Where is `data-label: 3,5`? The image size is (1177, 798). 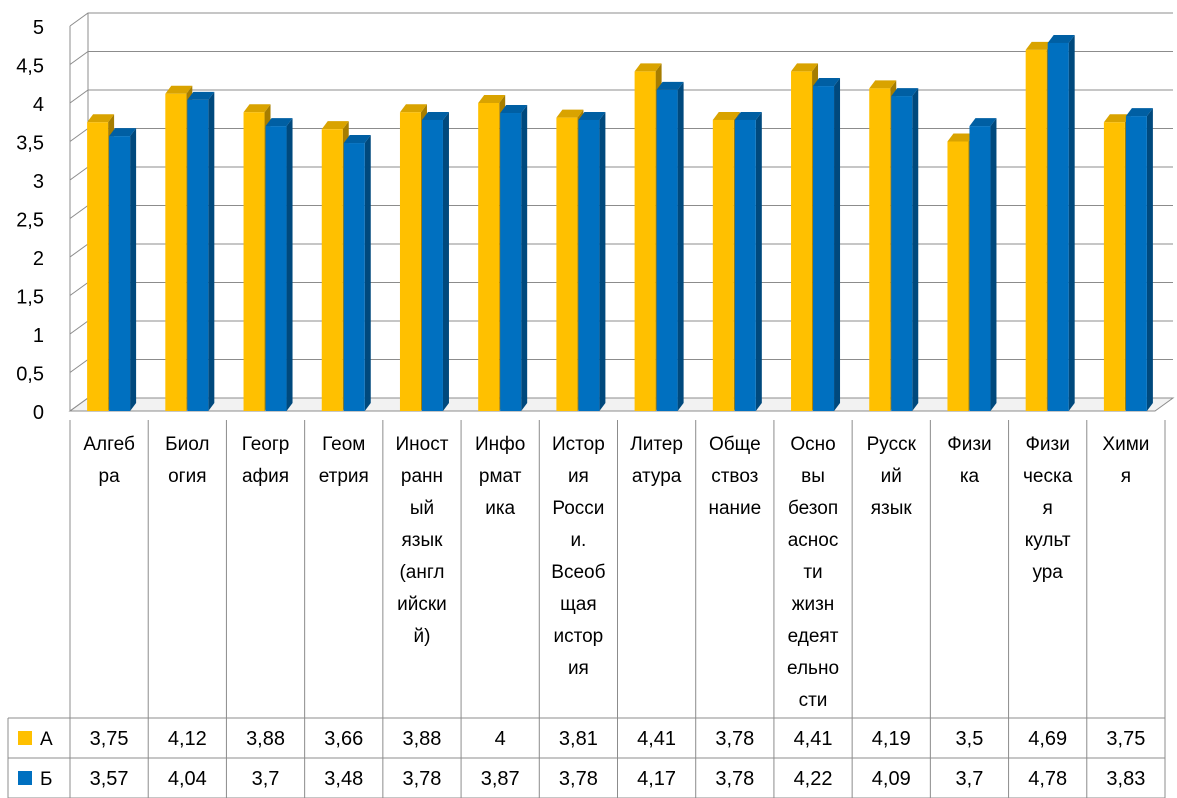 data-label: 3,5 is located at coordinates (970, 739).